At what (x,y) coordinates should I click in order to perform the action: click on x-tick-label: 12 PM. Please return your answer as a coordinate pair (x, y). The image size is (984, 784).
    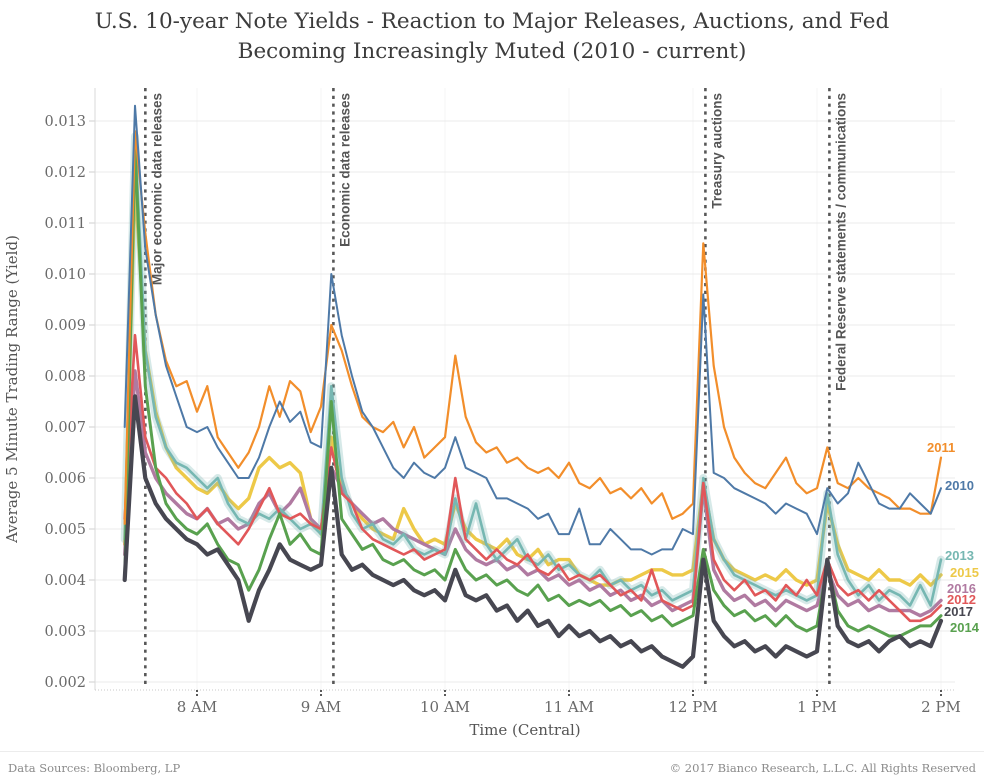
    Looking at the image, I should click on (692, 707).